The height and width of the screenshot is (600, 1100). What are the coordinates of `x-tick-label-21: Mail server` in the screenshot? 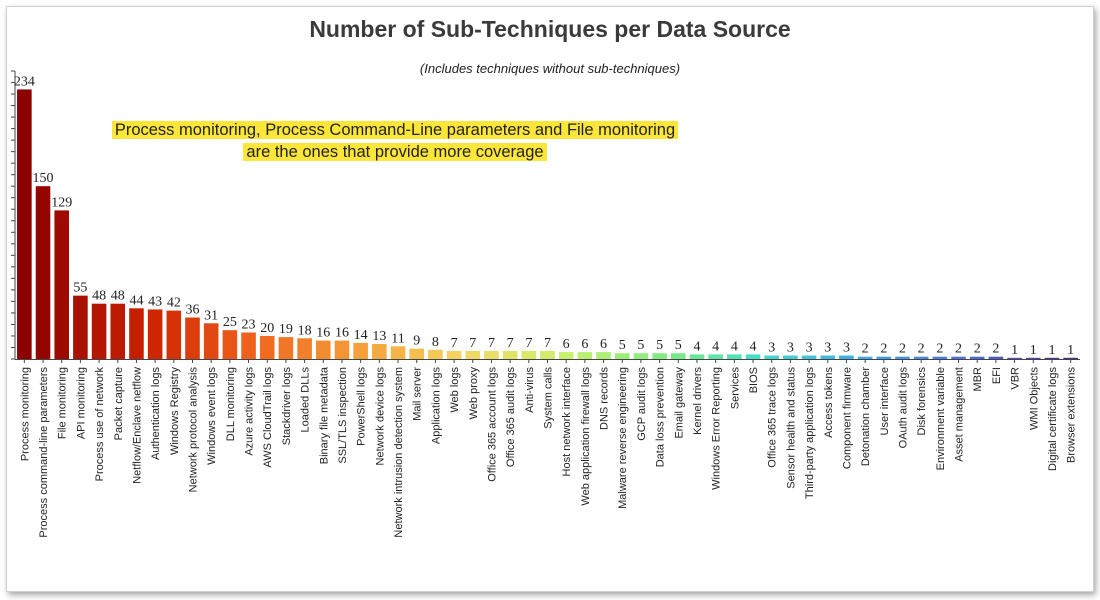 It's located at (418, 394).